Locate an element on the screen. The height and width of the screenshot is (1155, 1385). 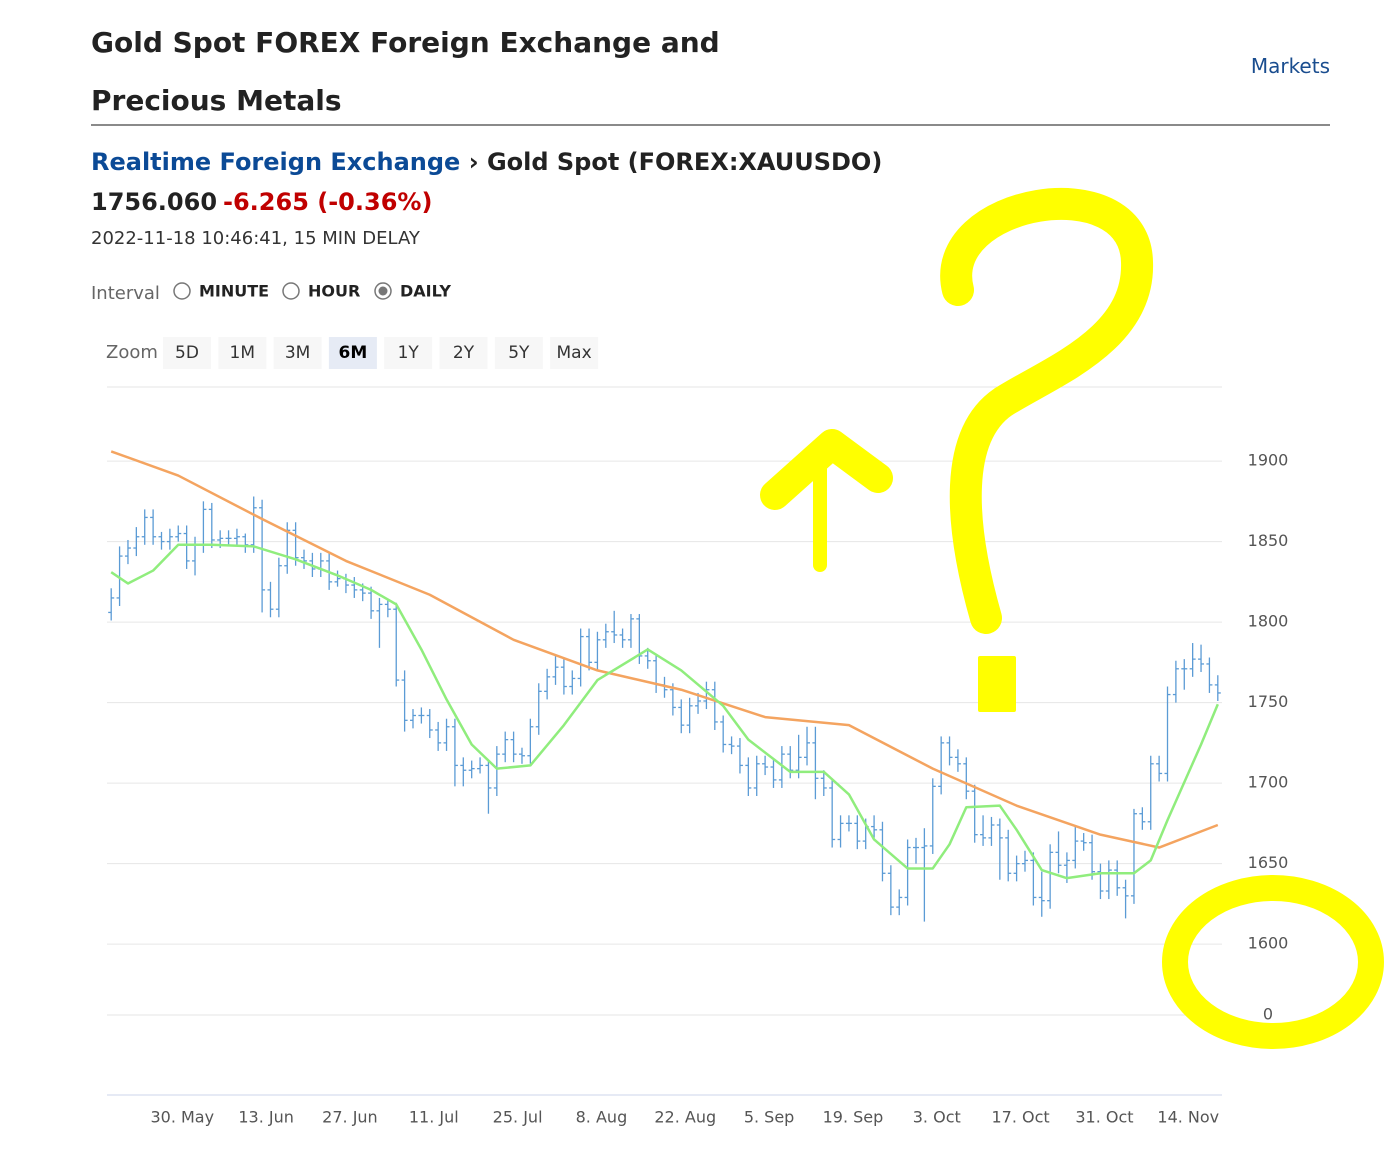
y-tick-label: 1900 is located at coordinates (1268, 460).